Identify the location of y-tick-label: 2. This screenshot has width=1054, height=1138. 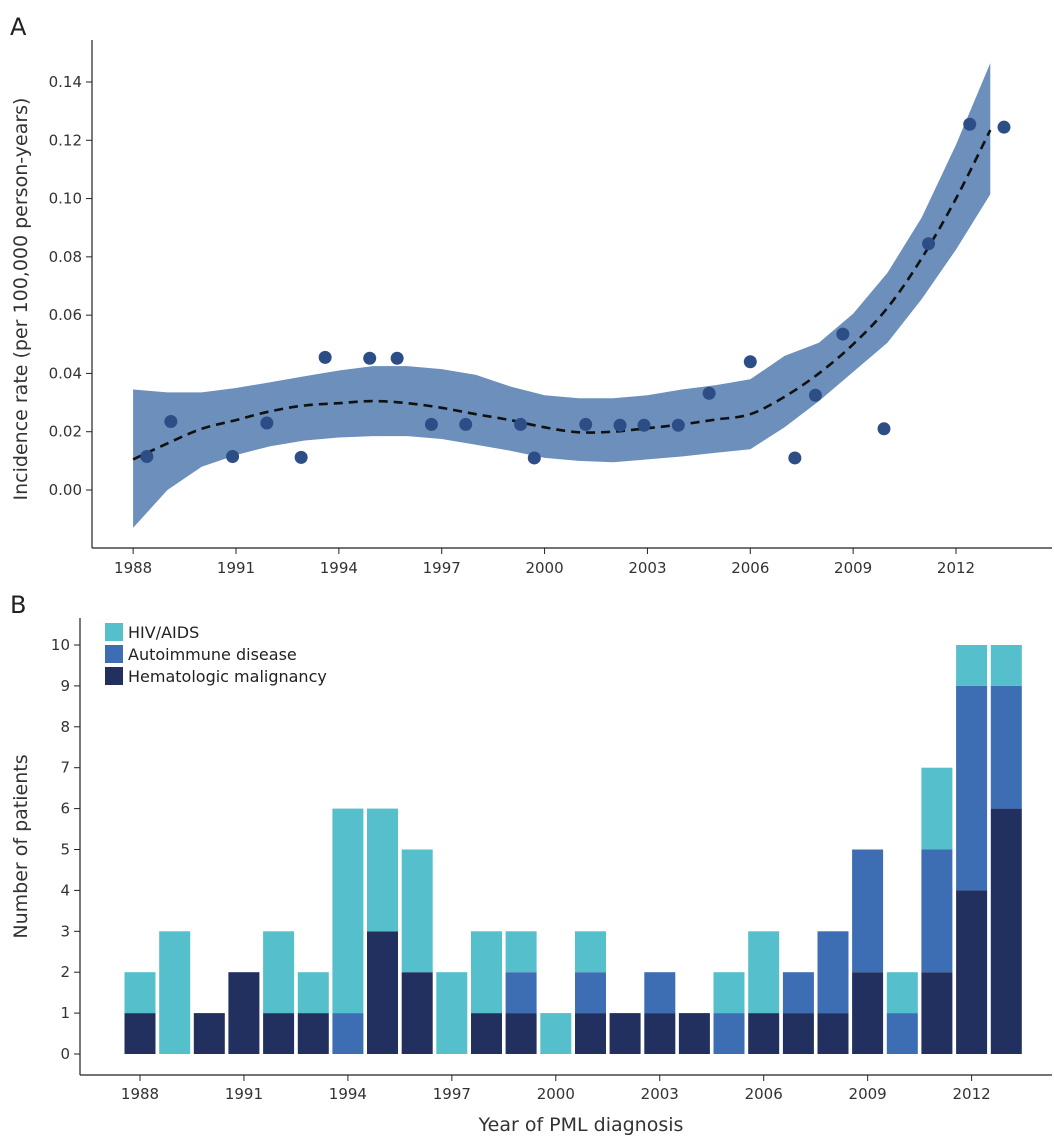
(65, 972).